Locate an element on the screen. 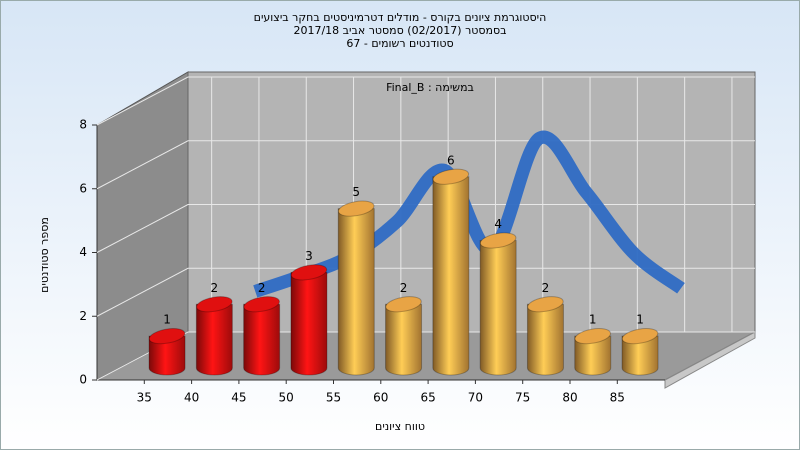 This screenshot has width=800, height=450. x-tick-label: 45 is located at coordinates (238, 398).